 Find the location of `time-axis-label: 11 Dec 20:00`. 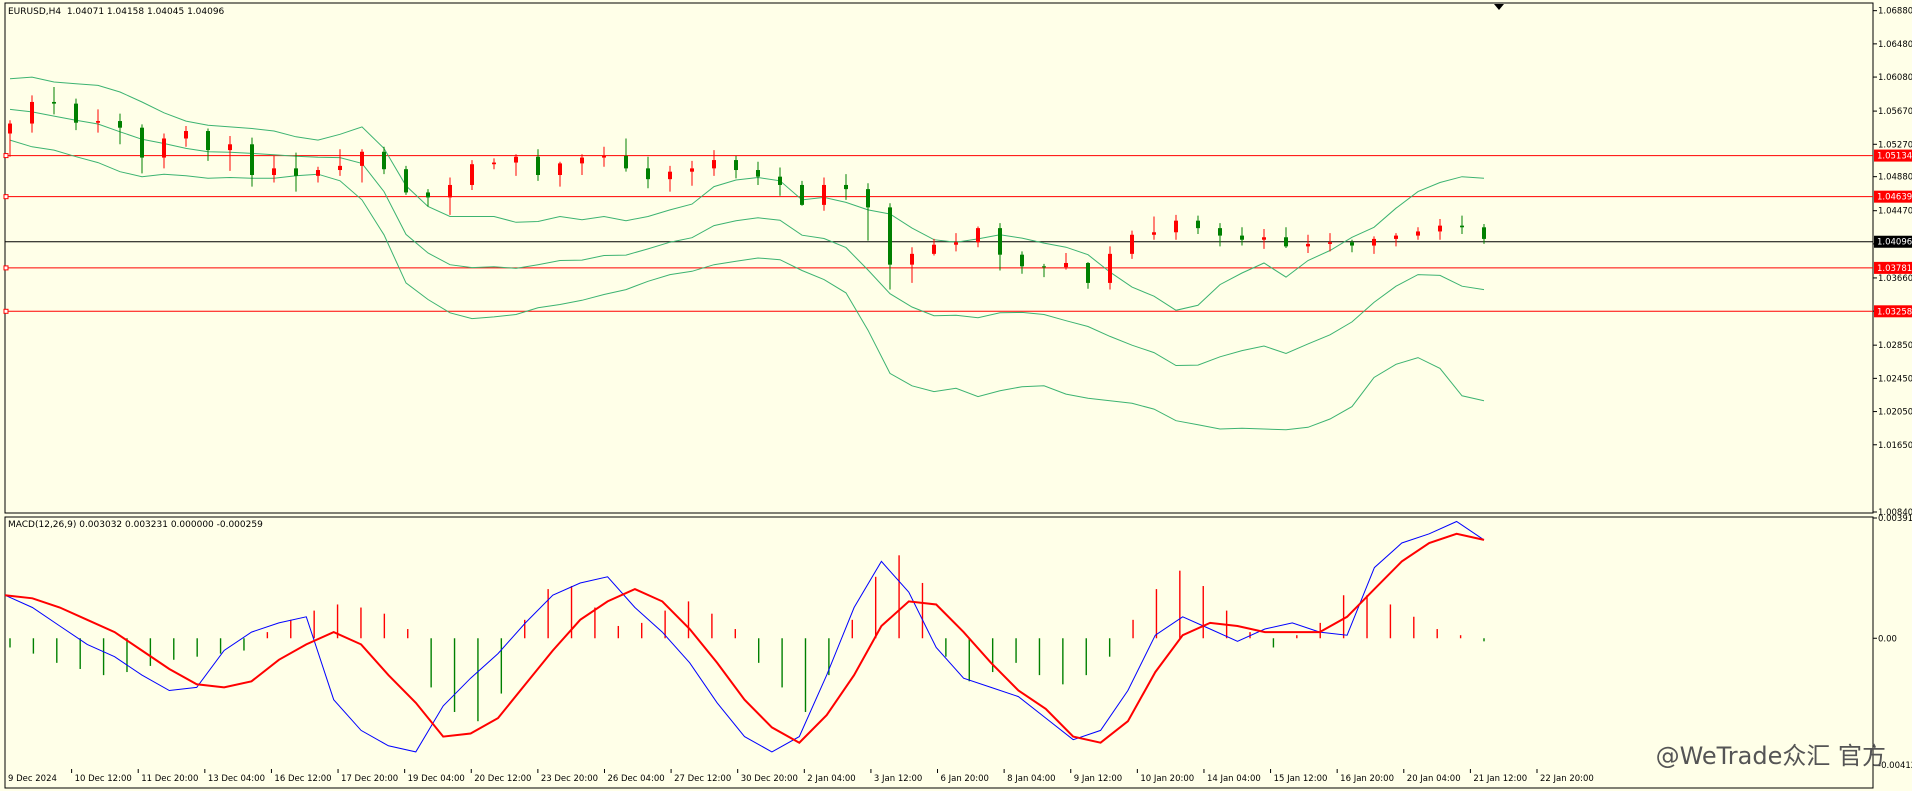

time-axis-label: 11 Dec 20:00 is located at coordinates (169, 779).